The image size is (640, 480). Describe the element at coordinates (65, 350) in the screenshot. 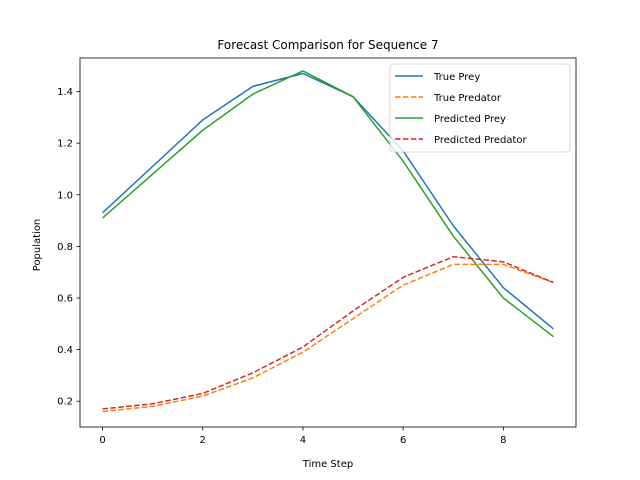

I see `y-tick-label: 0.4` at that location.